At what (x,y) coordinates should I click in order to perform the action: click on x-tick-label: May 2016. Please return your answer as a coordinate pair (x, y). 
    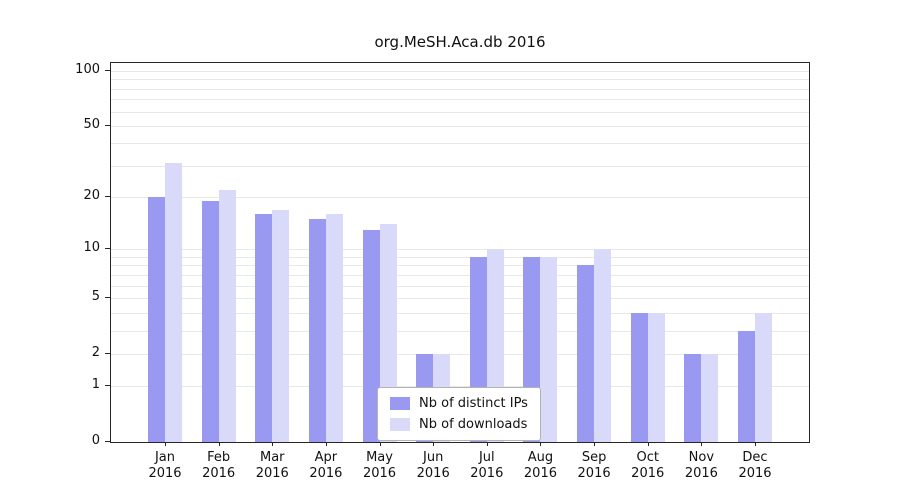
    Looking at the image, I should click on (379, 465).